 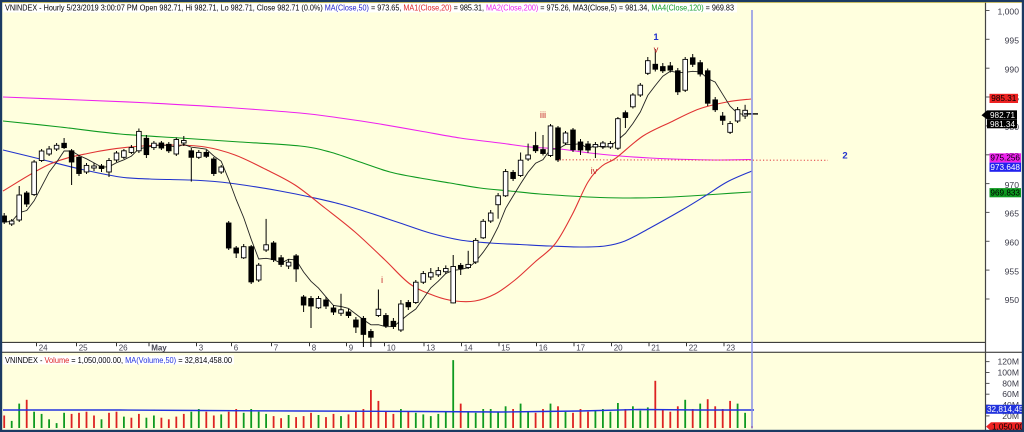 What do you see at coordinates (1010, 383) in the screenshot?
I see `svg-text: 80M` at bounding box center [1010, 383].